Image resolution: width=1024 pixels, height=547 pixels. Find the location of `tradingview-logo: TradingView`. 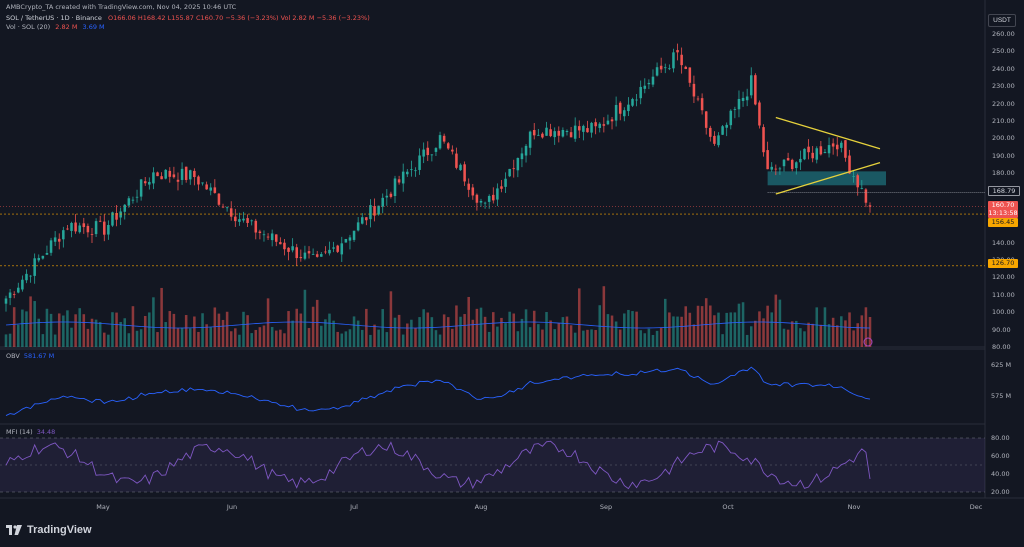

tradingview-logo: TradingView is located at coordinates (49, 530).